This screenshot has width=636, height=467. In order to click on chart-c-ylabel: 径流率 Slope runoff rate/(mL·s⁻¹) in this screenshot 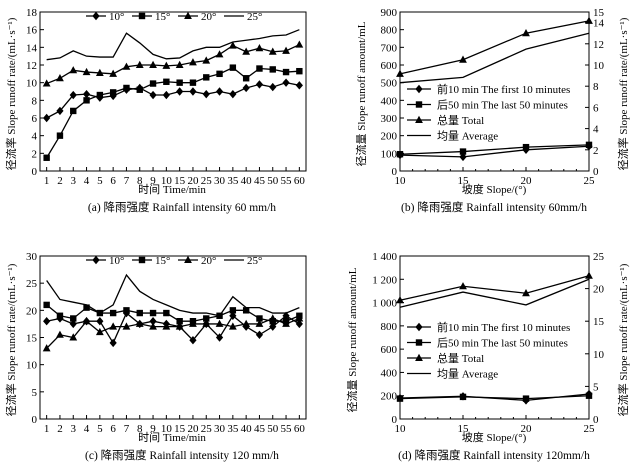, I will do `click(11, 339)`.